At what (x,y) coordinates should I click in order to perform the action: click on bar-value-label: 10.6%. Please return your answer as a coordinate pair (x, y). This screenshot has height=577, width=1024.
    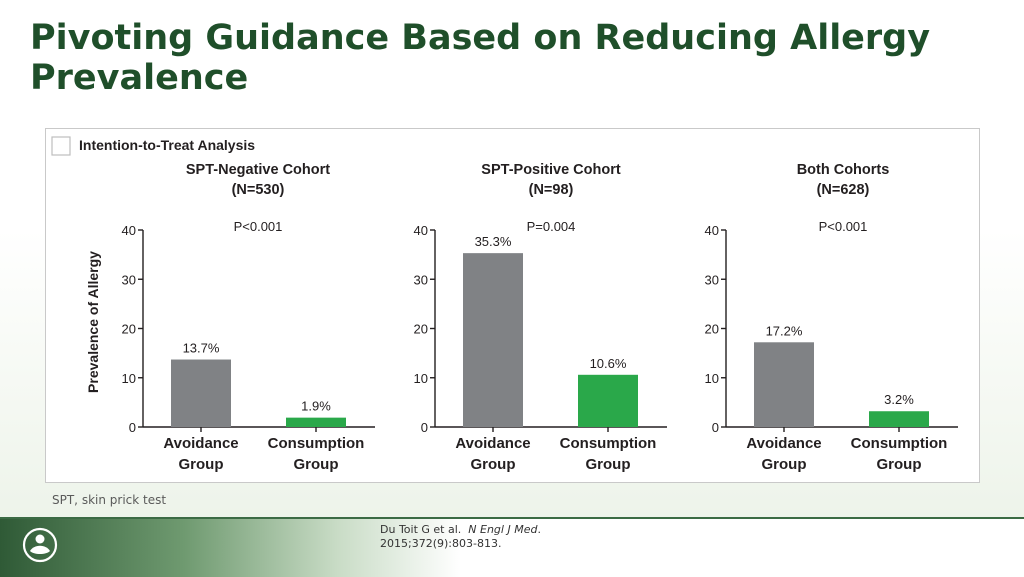
    Looking at the image, I should click on (608, 363).